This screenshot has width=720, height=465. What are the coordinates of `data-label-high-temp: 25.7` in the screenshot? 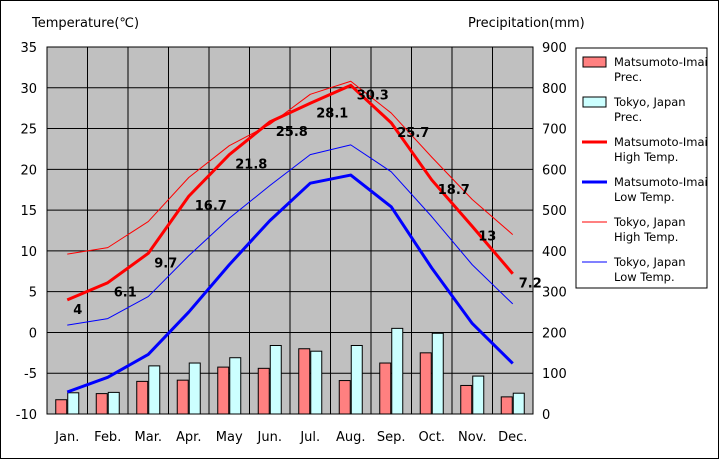 It's located at (413, 133).